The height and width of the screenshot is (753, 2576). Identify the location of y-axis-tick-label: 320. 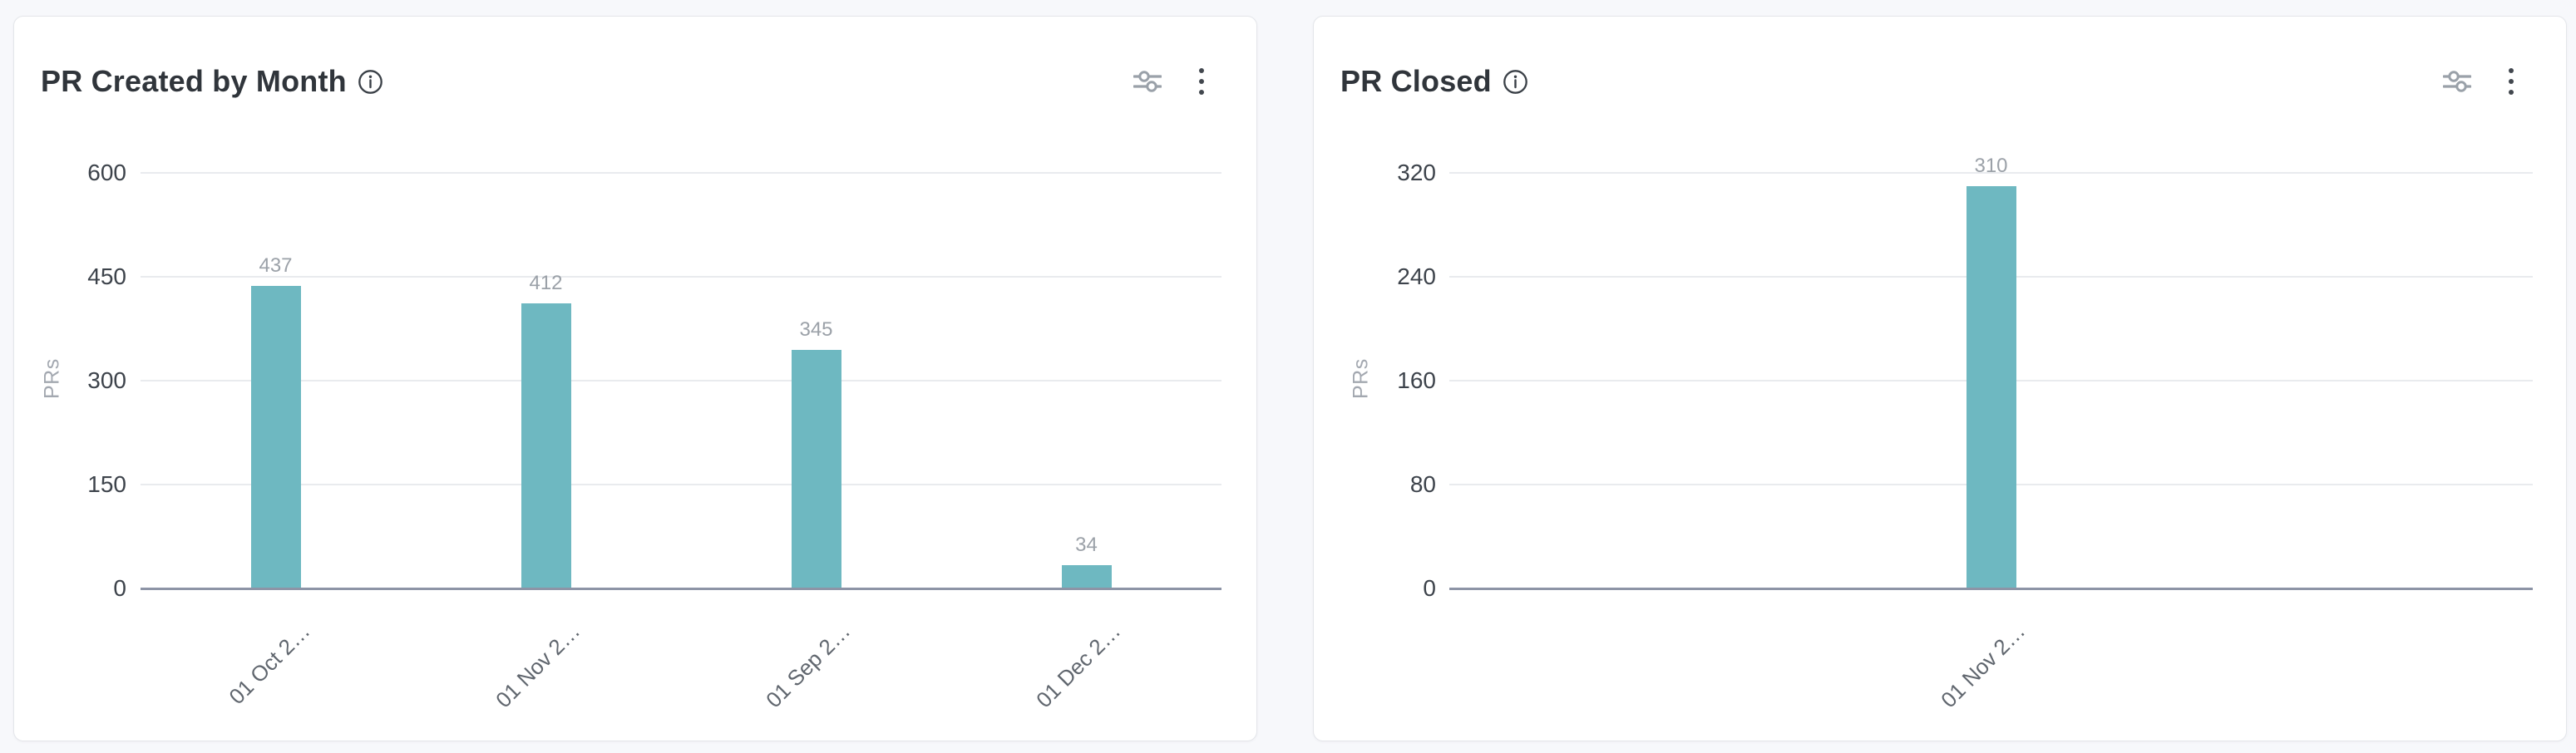
(1416, 172).